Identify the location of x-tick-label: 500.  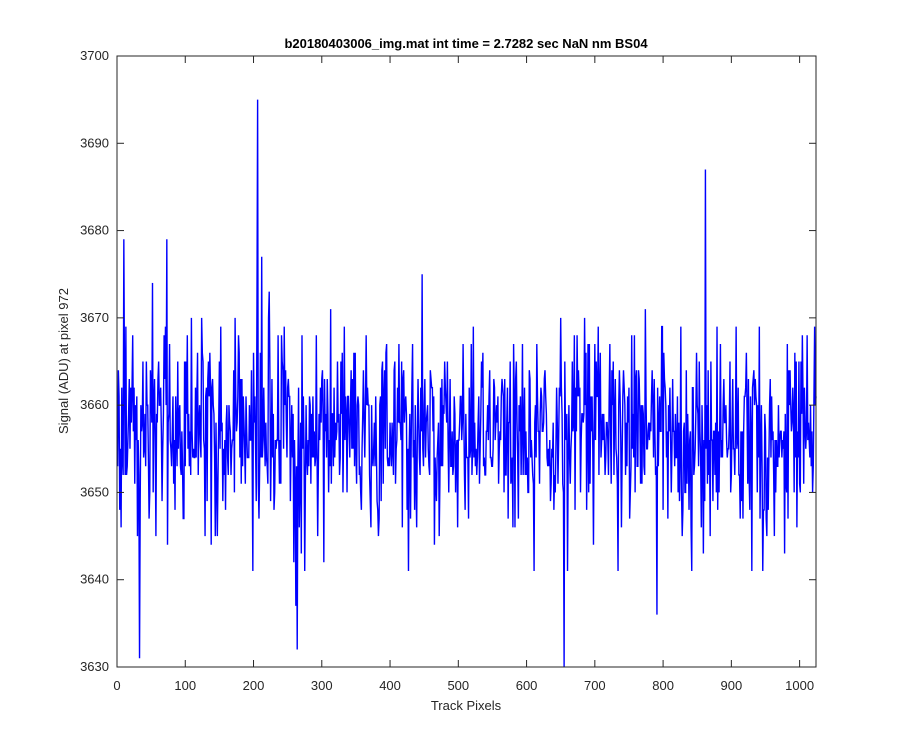
(458, 685).